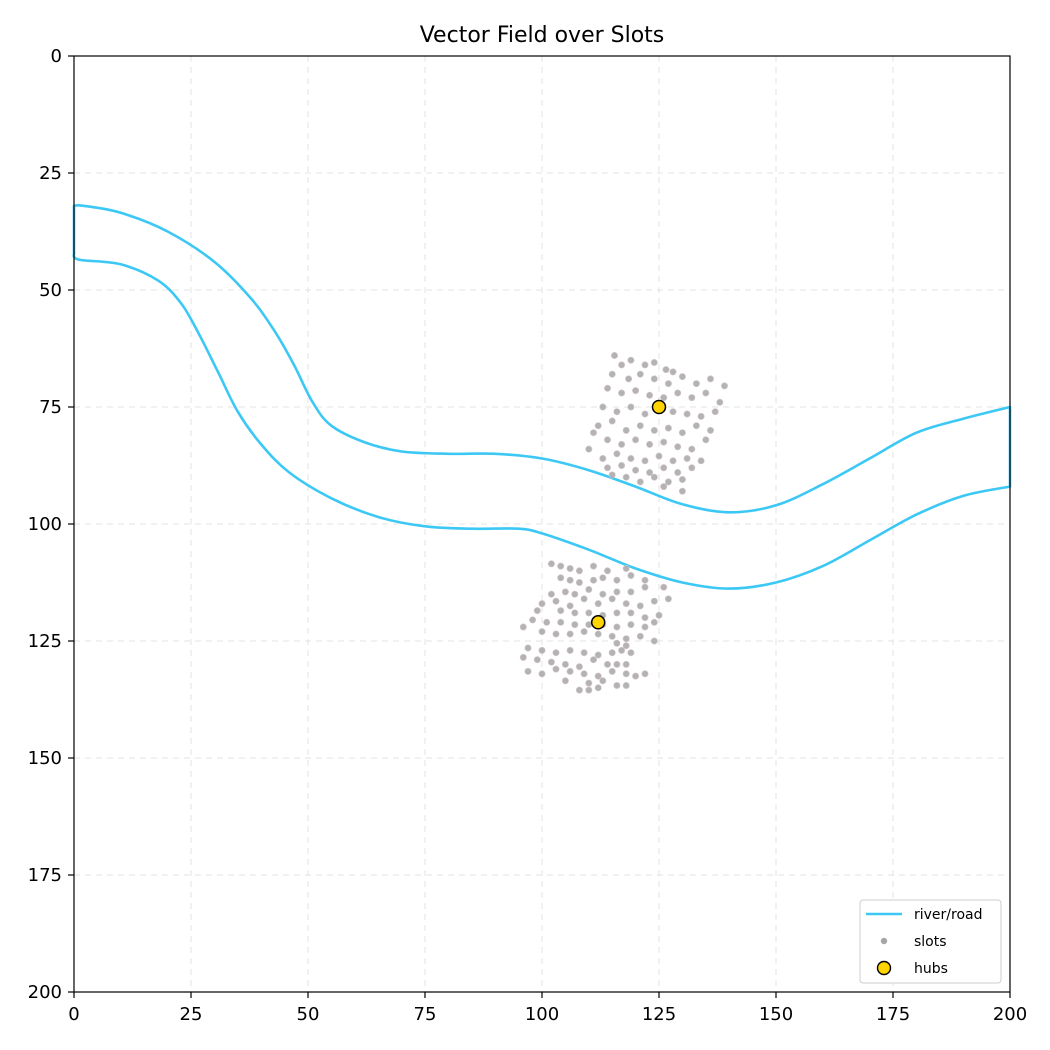 The width and height of the screenshot is (1050, 1050). I want to click on legend: river/road slots hubs, so click(930, 941).